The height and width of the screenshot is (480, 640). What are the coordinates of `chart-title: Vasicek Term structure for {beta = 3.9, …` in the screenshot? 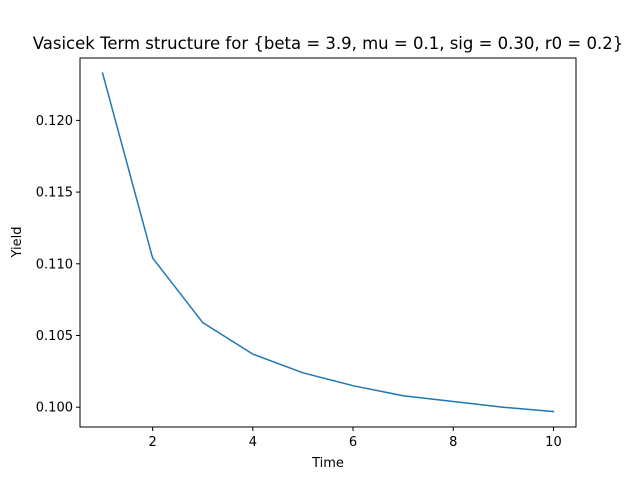 It's located at (328, 43).